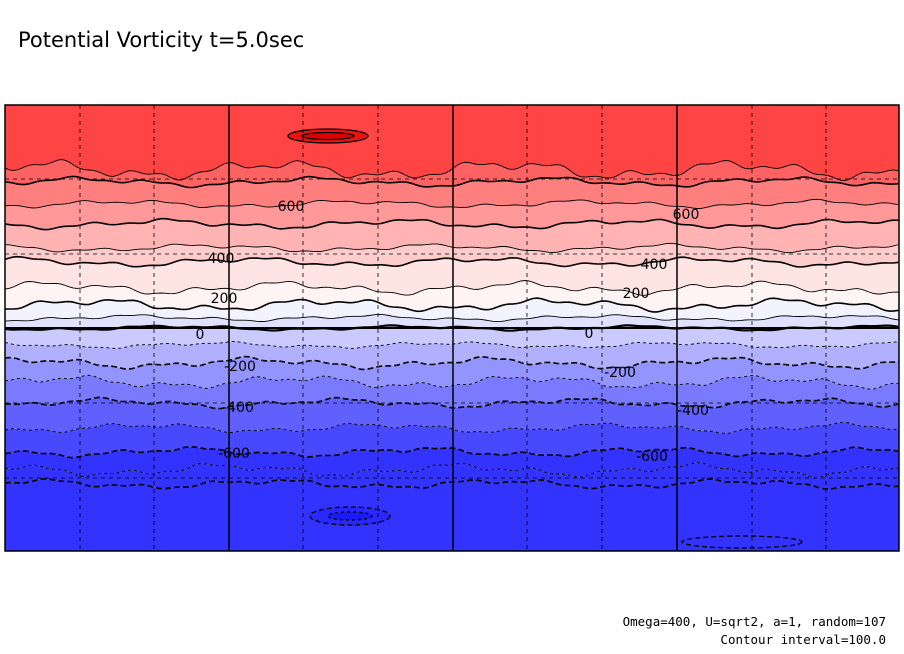  What do you see at coordinates (754, 621) in the screenshot?
I see `parameters-note: Omega=400, U=sqrt2, a=1, random=107` at bounding box center [754, 621].